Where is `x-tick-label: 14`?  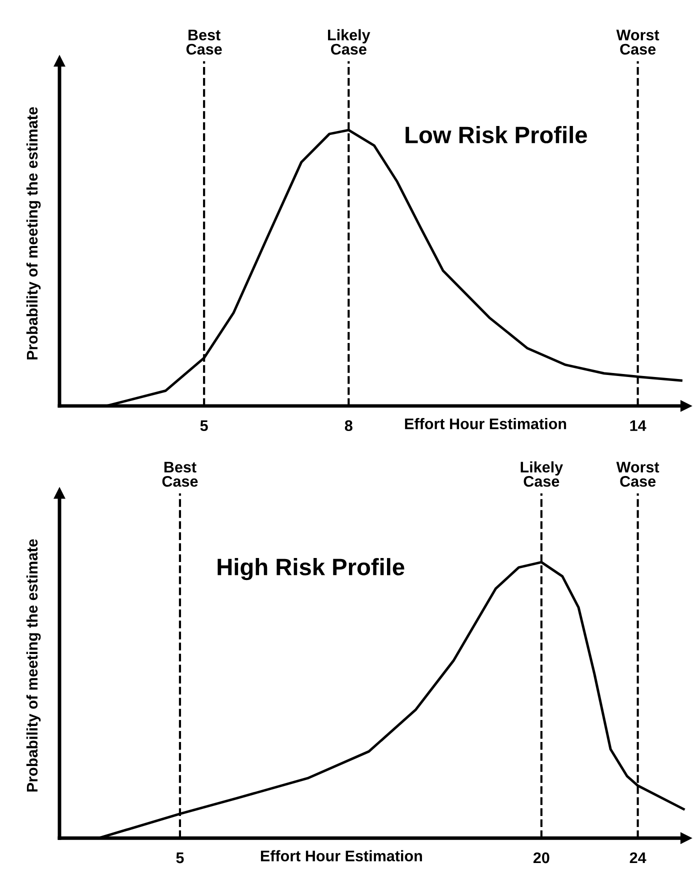 x-tick-label: 14 is located at coordinates (638, 425).